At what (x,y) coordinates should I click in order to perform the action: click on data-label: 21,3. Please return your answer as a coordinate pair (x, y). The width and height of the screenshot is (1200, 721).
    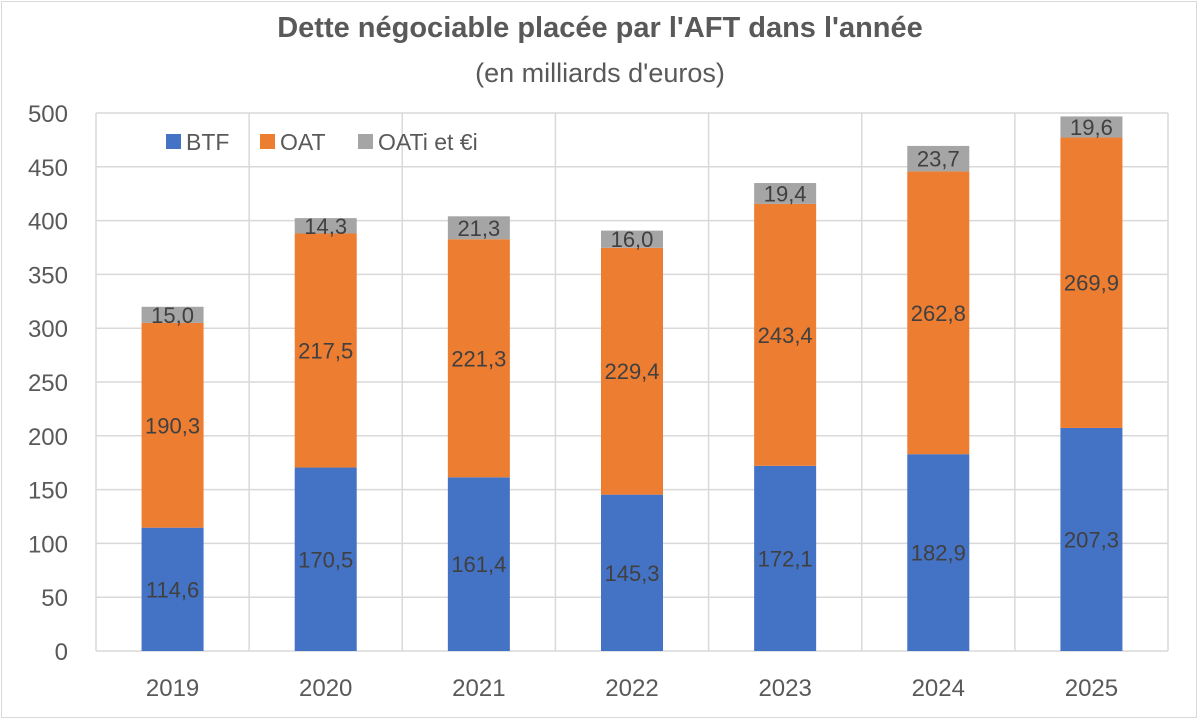
    Looking at the image, I should click on (478, 228).